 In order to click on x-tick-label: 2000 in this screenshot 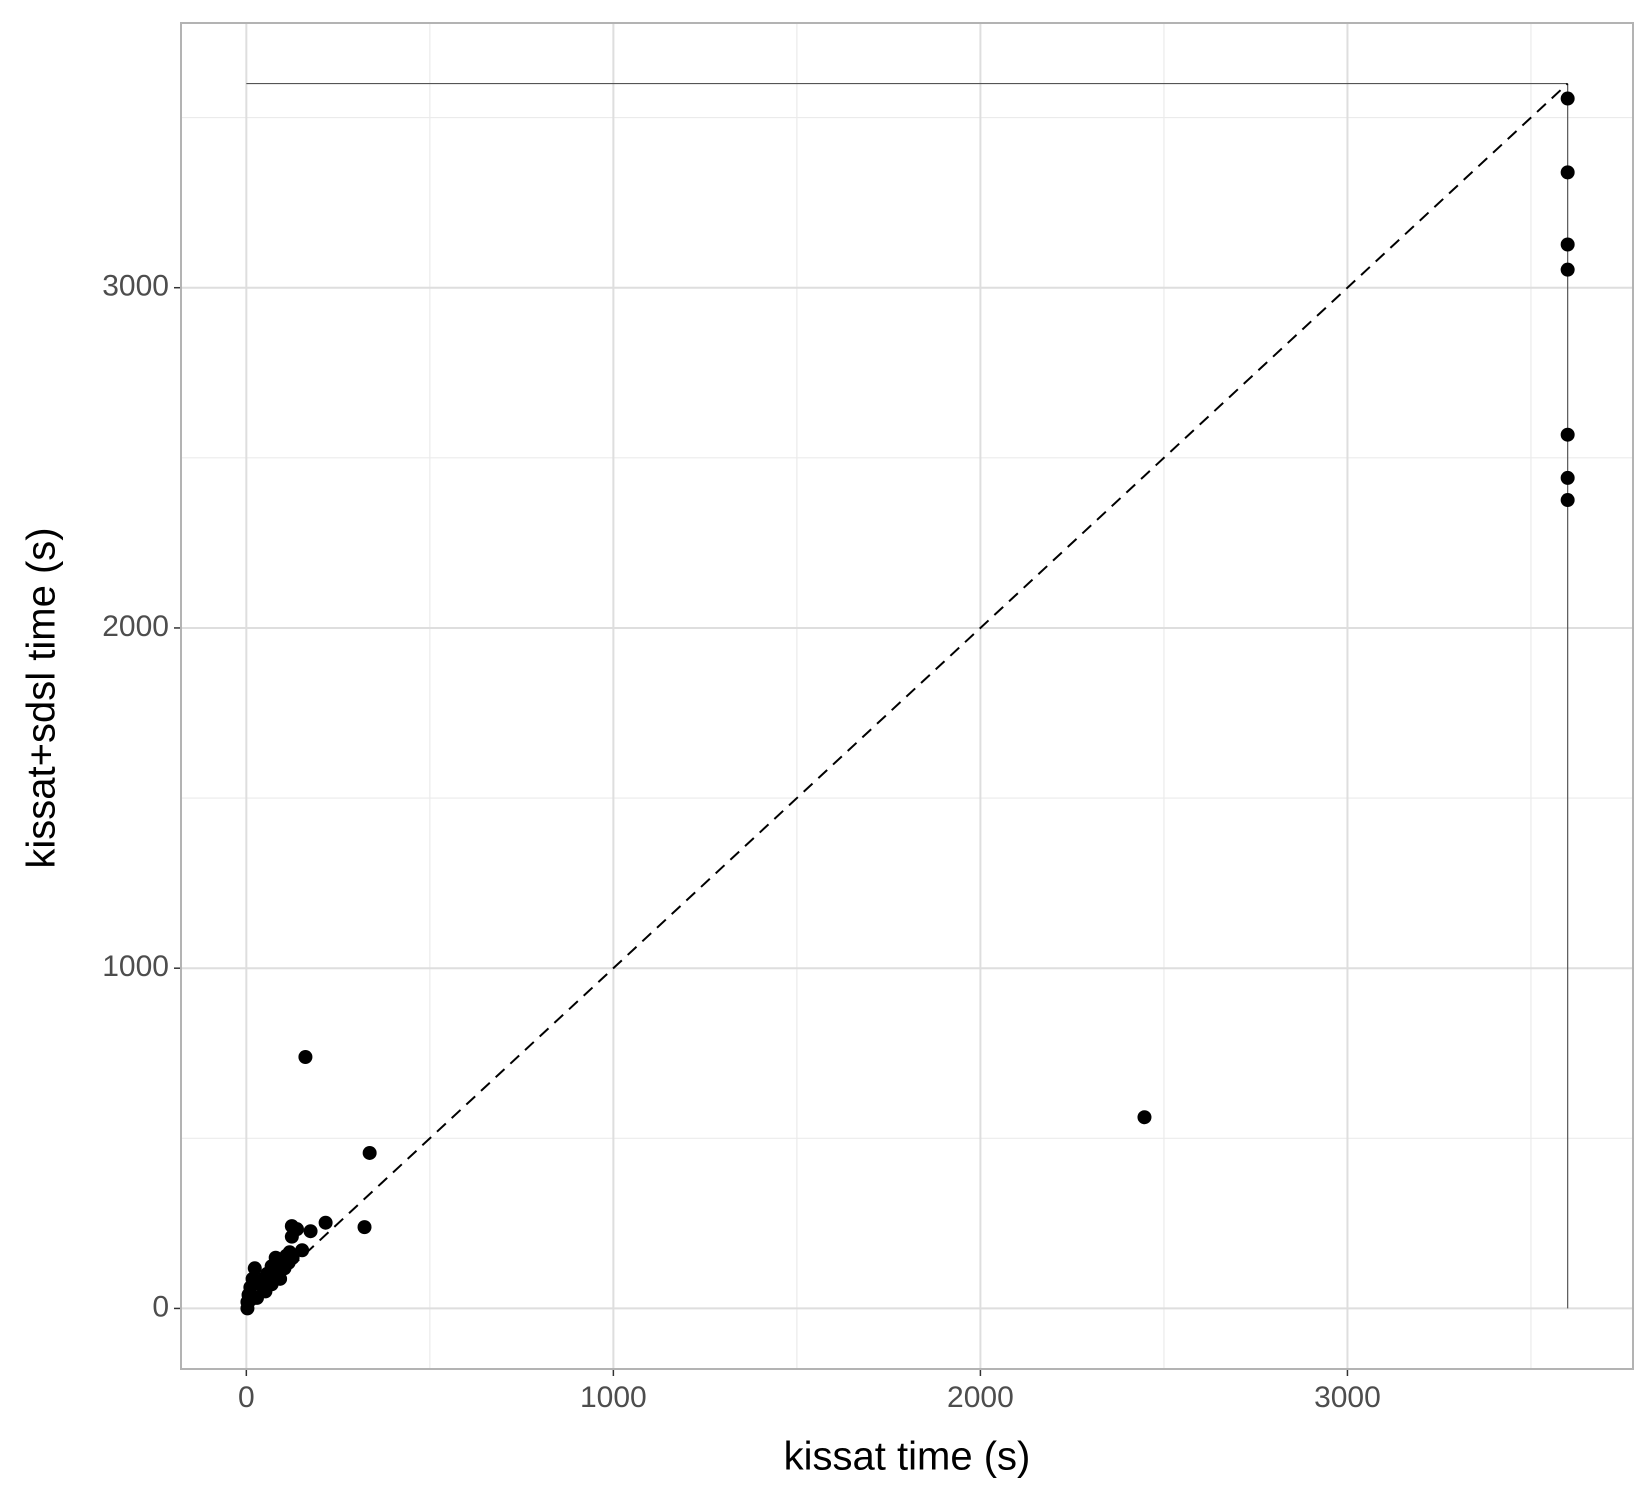, I will do `click(980, 1397)`.